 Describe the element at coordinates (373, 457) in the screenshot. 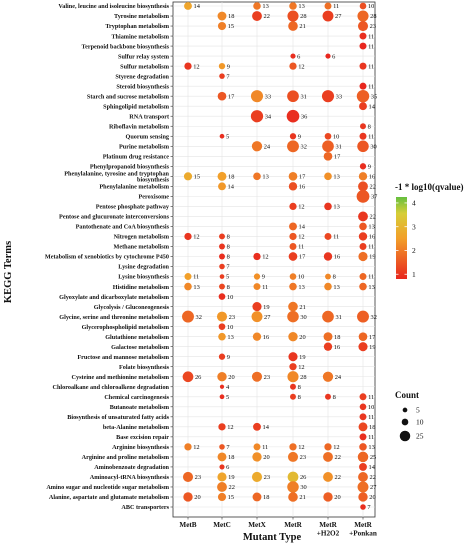

I see `bubble-count-label: 25` at that location.